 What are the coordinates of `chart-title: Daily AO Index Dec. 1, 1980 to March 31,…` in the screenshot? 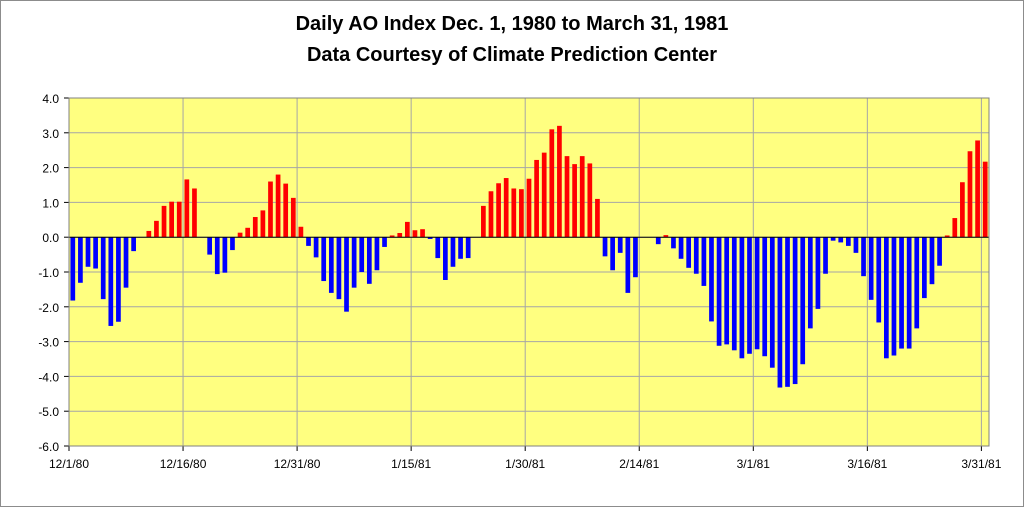 It's located at (512, 24).